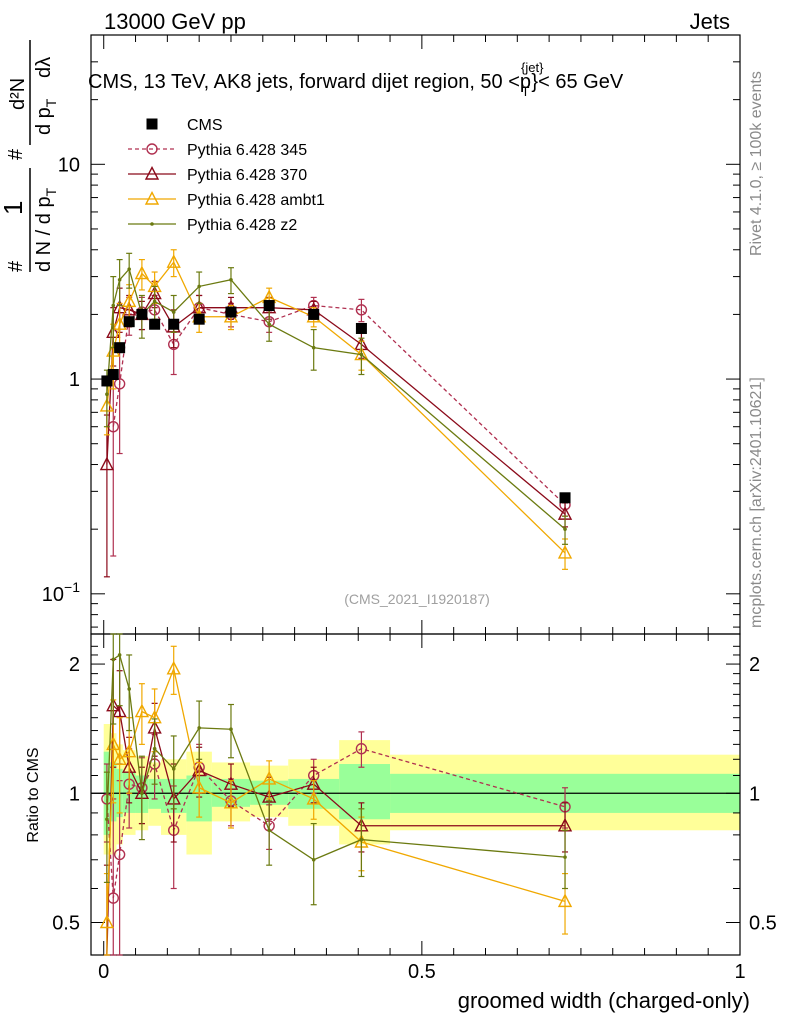 This screenshot has width=786, height=1024. Describe the element at coordinates (754, 665) in the screenshot. I see `y-tick-label-right: 2` at that location.